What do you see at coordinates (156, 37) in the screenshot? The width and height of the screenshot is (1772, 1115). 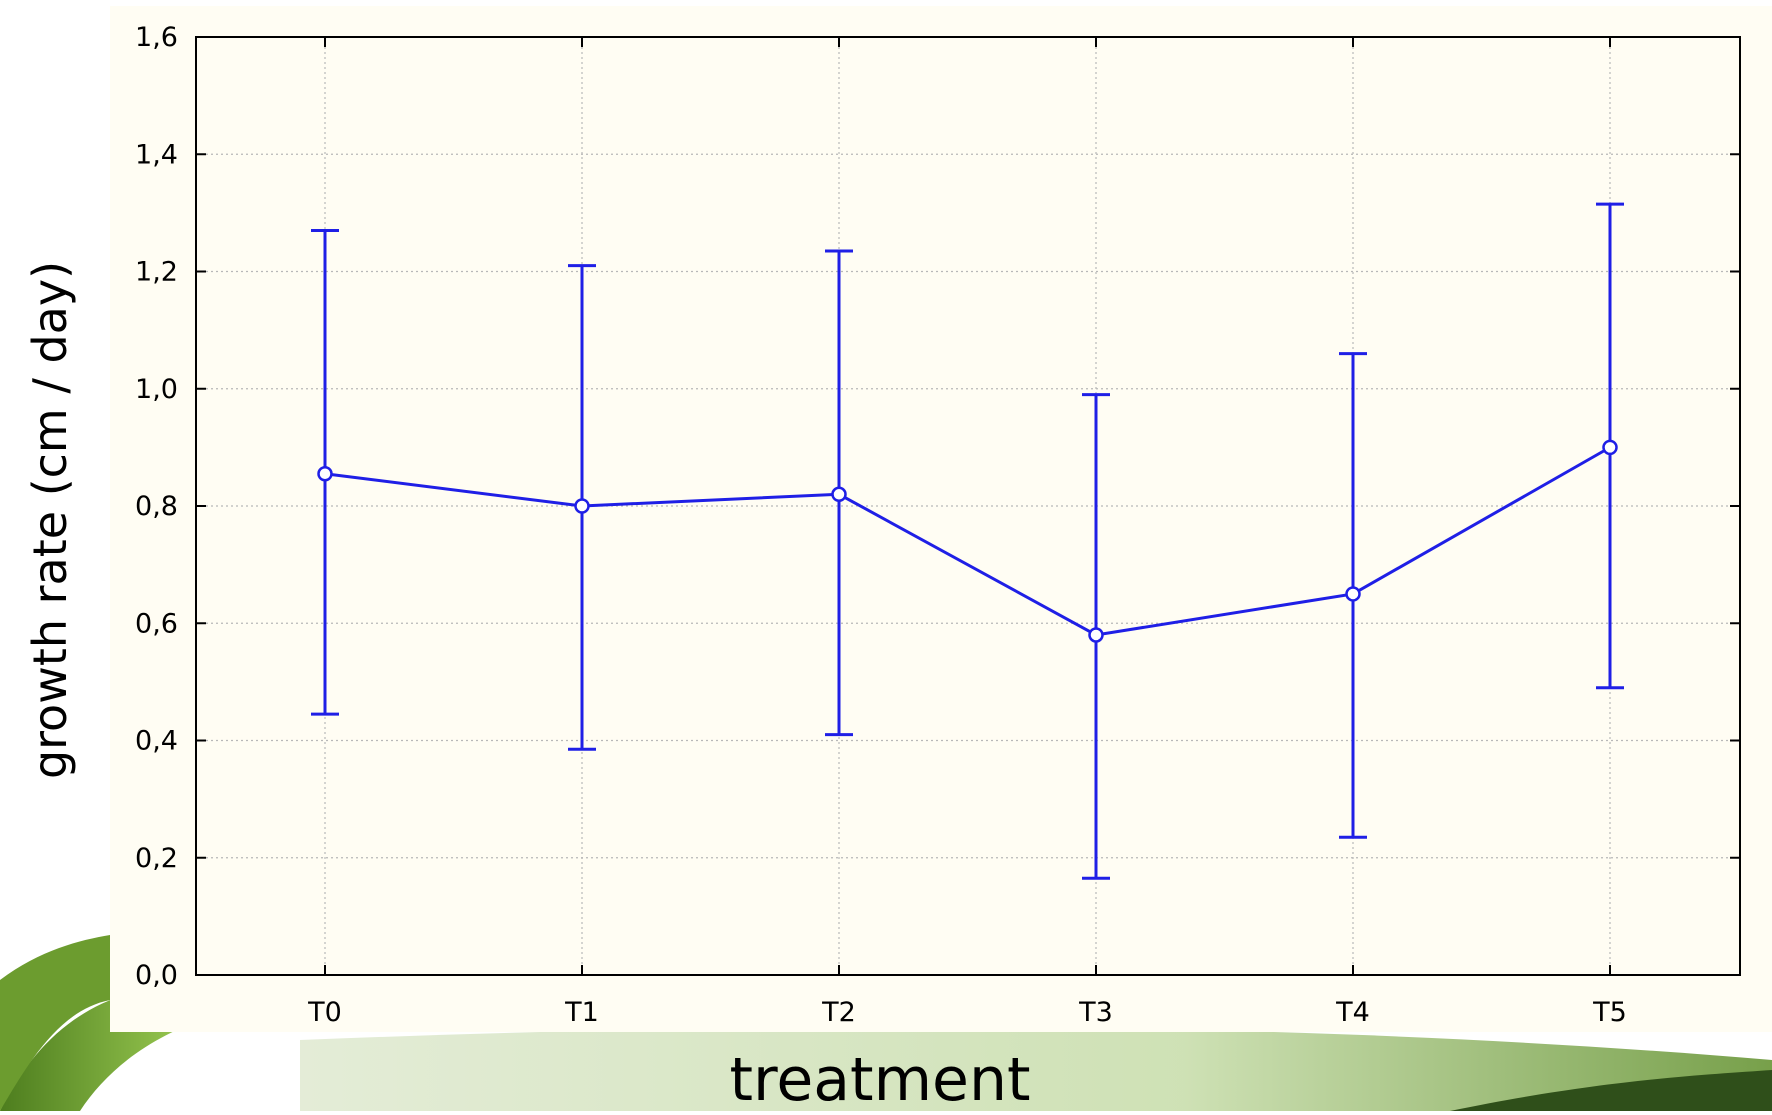 I see `y-tick-label: 1,6` at bounding box center [156, 37].